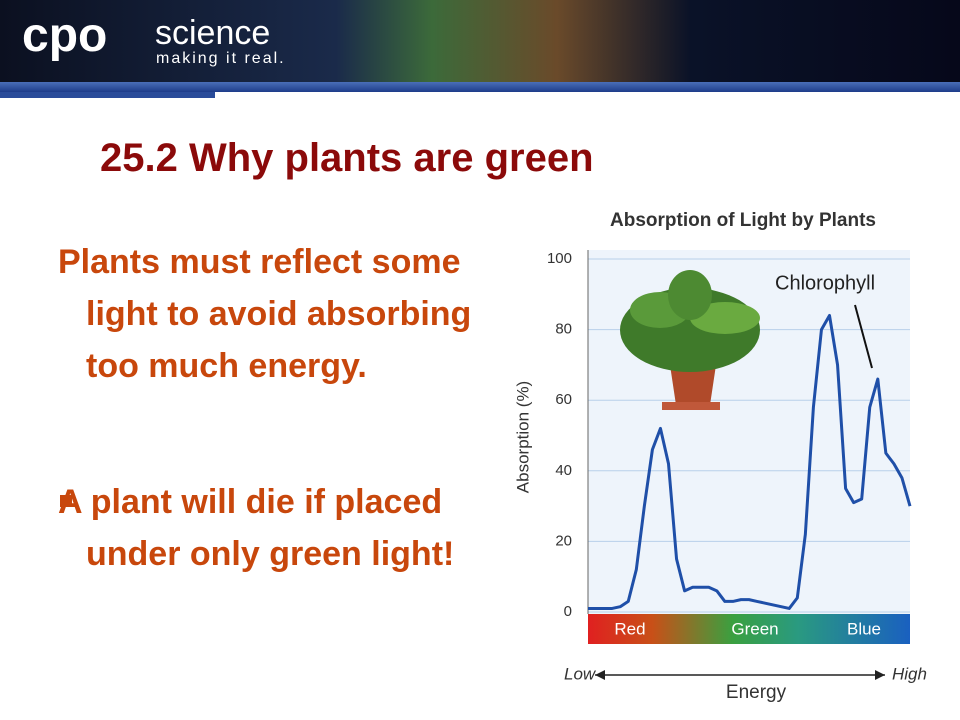 The image size is (960, 720). Describe the element at coordinates (563, 470) in the screenshot. I see `y-tick-label: 40` at that location.